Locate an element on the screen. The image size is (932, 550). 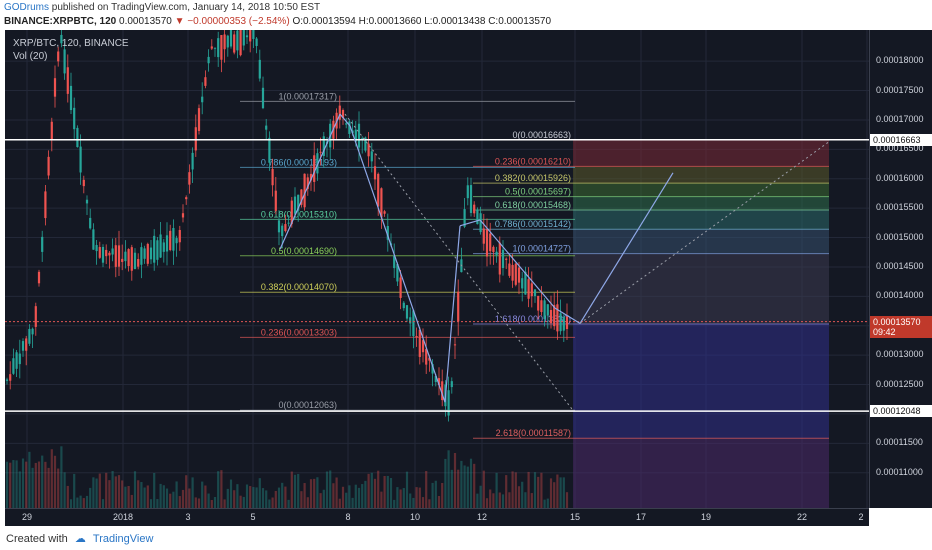
time-tick-label: 29 is located at coordinates (27, 517).